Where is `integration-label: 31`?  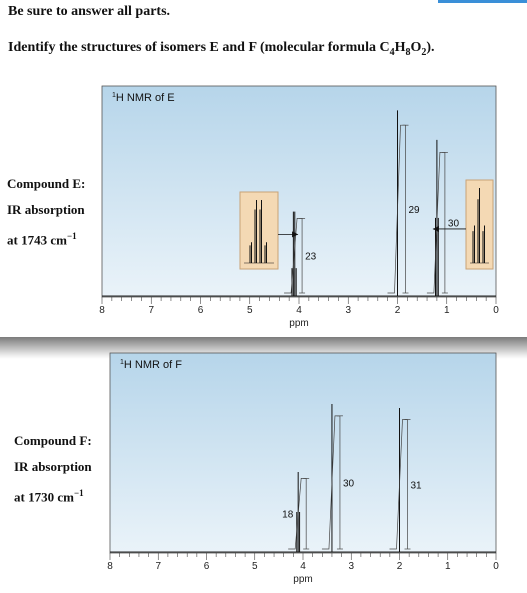
integration-label: 31 is located at coordinates (417, 485).